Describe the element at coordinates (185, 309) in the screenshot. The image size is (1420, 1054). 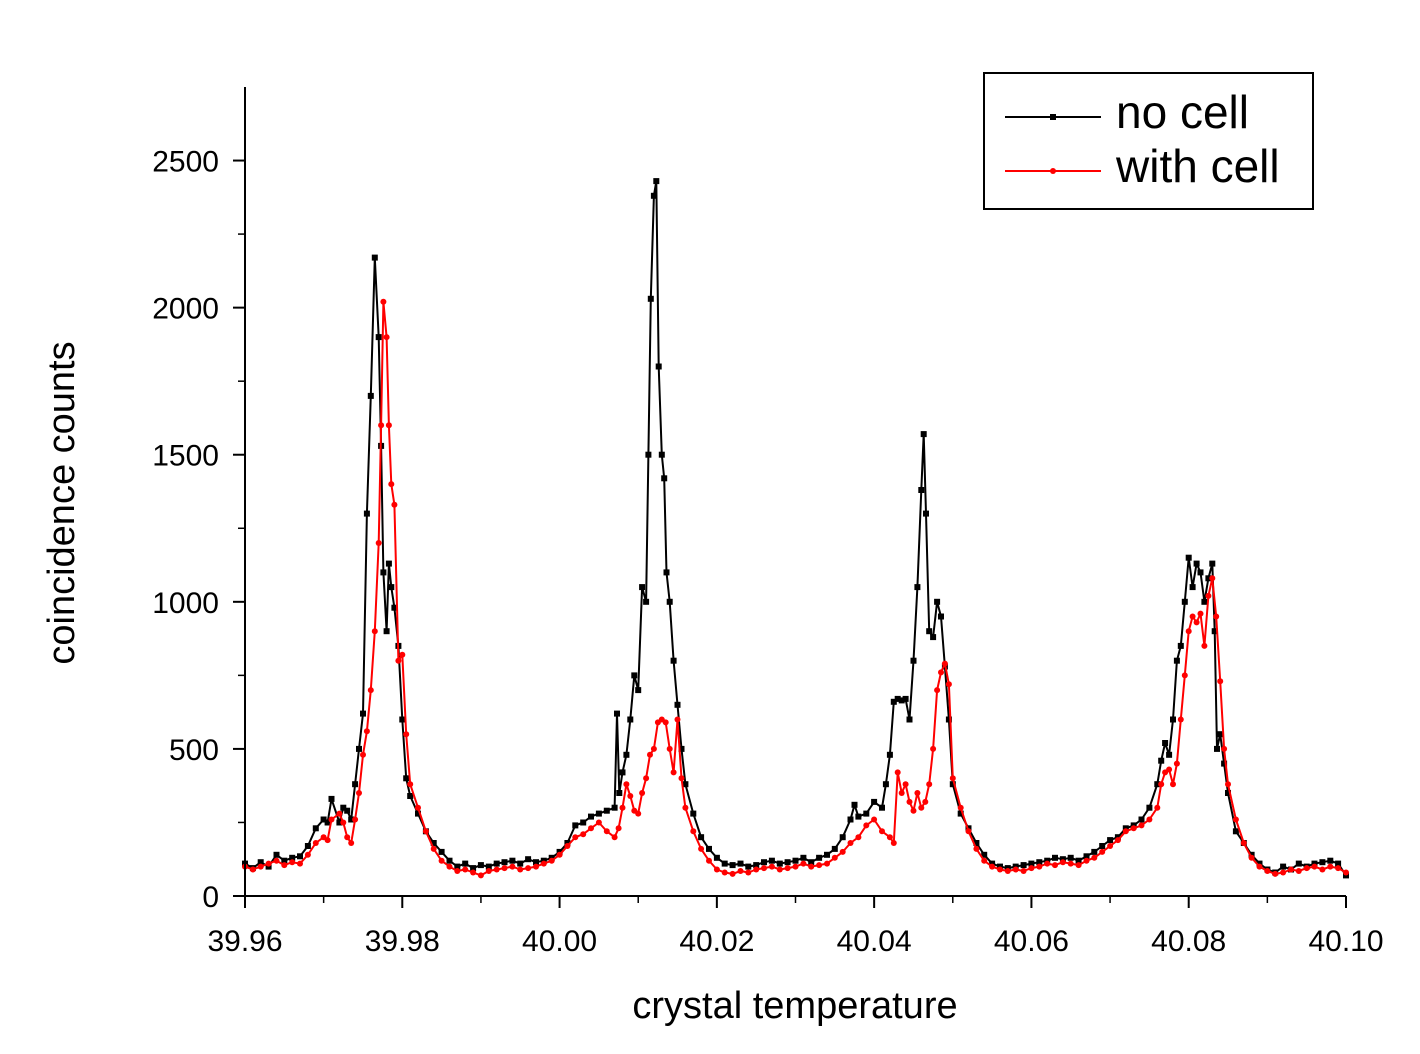
I see `y-tick-label: 2000` at that location.